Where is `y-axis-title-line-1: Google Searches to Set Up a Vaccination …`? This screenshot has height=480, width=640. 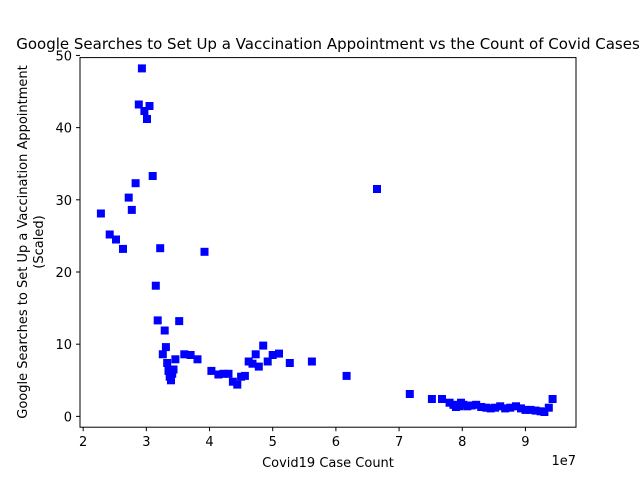
y-axis-title-line-1: Google Searches to Set Up a Vaccination … is located at coordinates (23, 242).